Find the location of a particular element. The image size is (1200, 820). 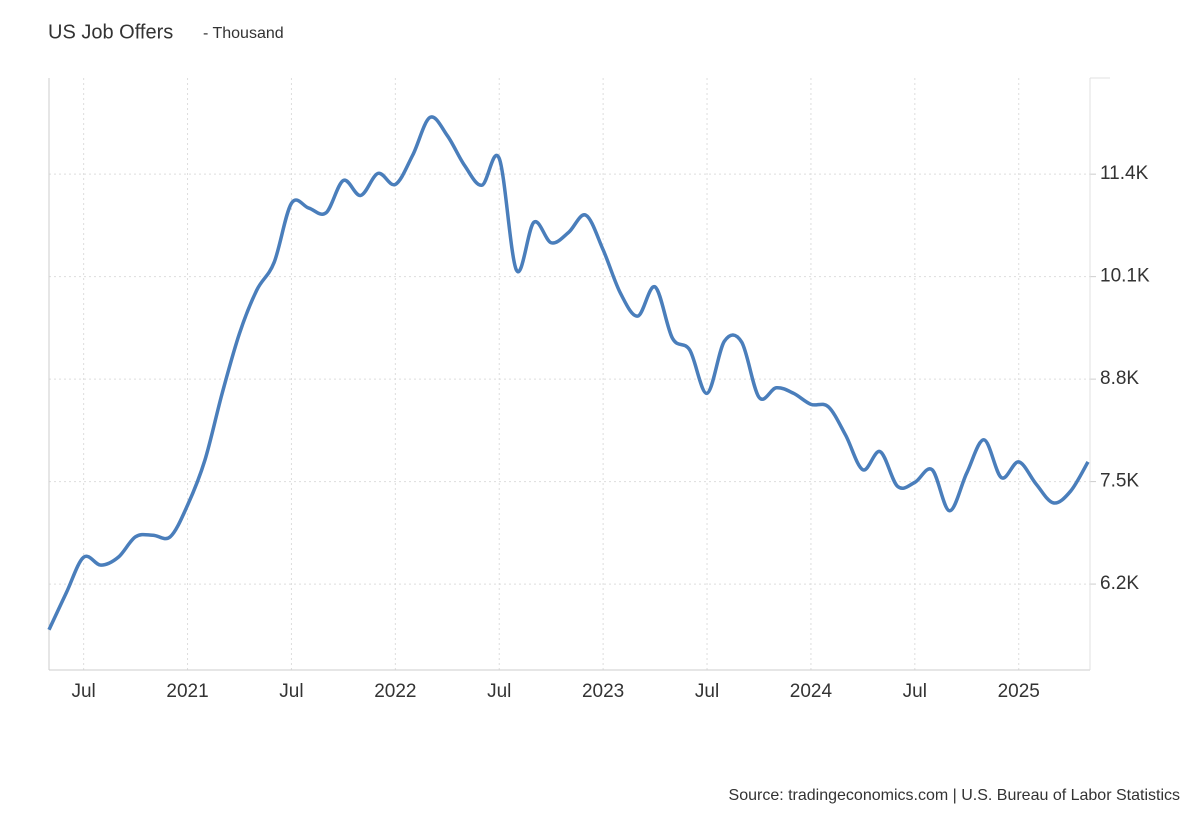

y-tick-label: 10.1K is located at coordinates (1125, 276).